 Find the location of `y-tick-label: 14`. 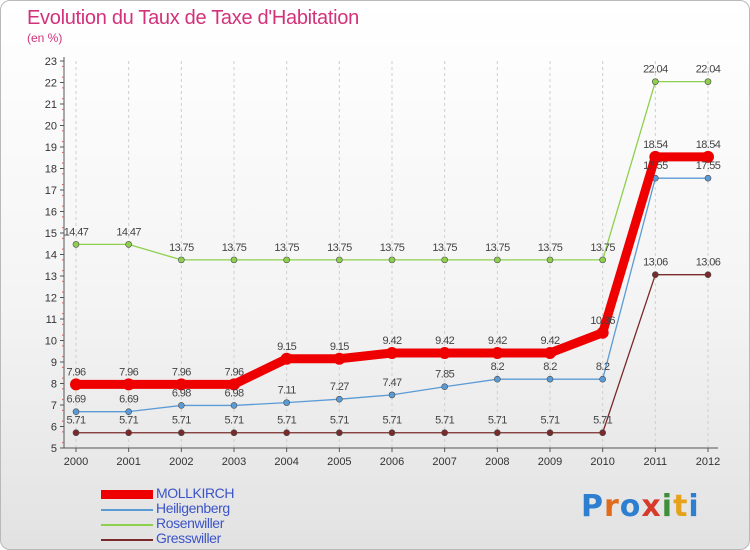

y-tick-label: 14 is located at coordinates (51, 256).